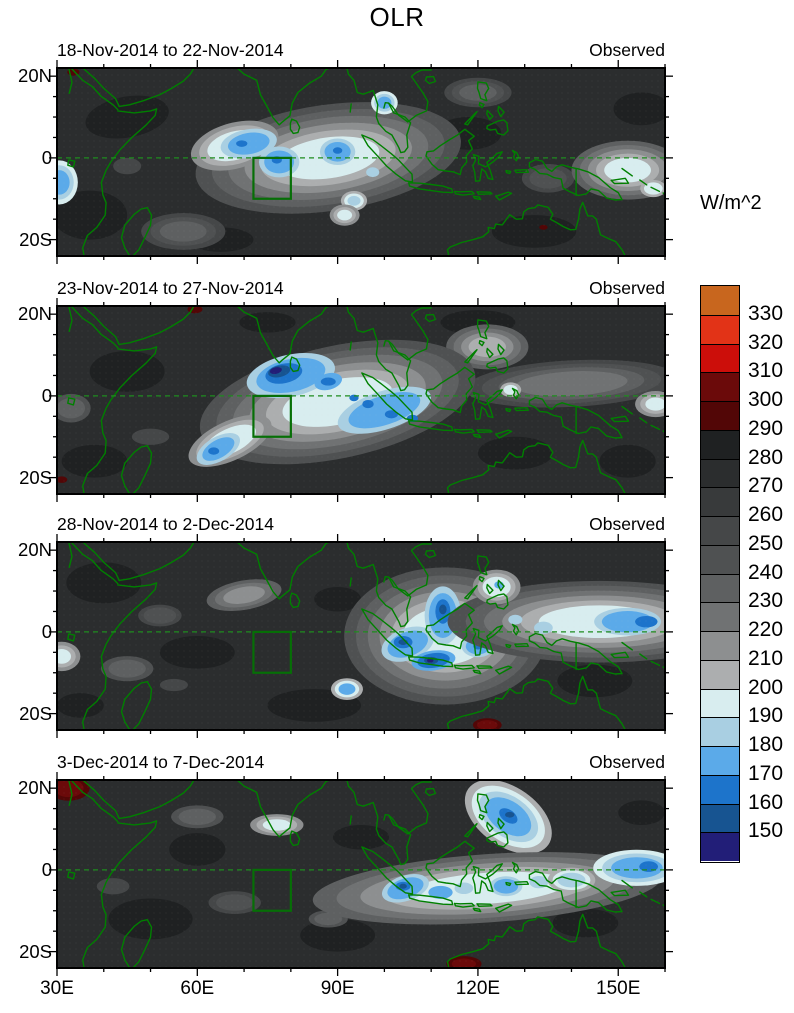  Describe the element at coordinates (766, 658) in the screenshot. I see `colorbar-tick-label: 210` at that location.